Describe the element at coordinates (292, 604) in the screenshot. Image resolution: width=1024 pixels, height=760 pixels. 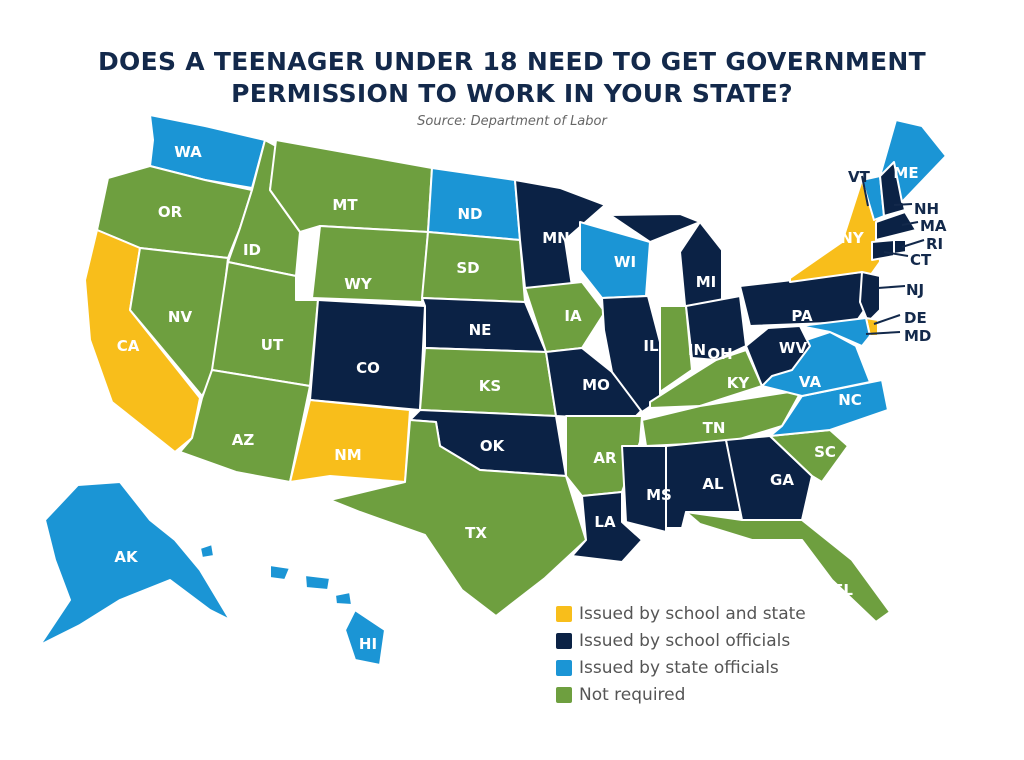
I see `state-hi` at that location.